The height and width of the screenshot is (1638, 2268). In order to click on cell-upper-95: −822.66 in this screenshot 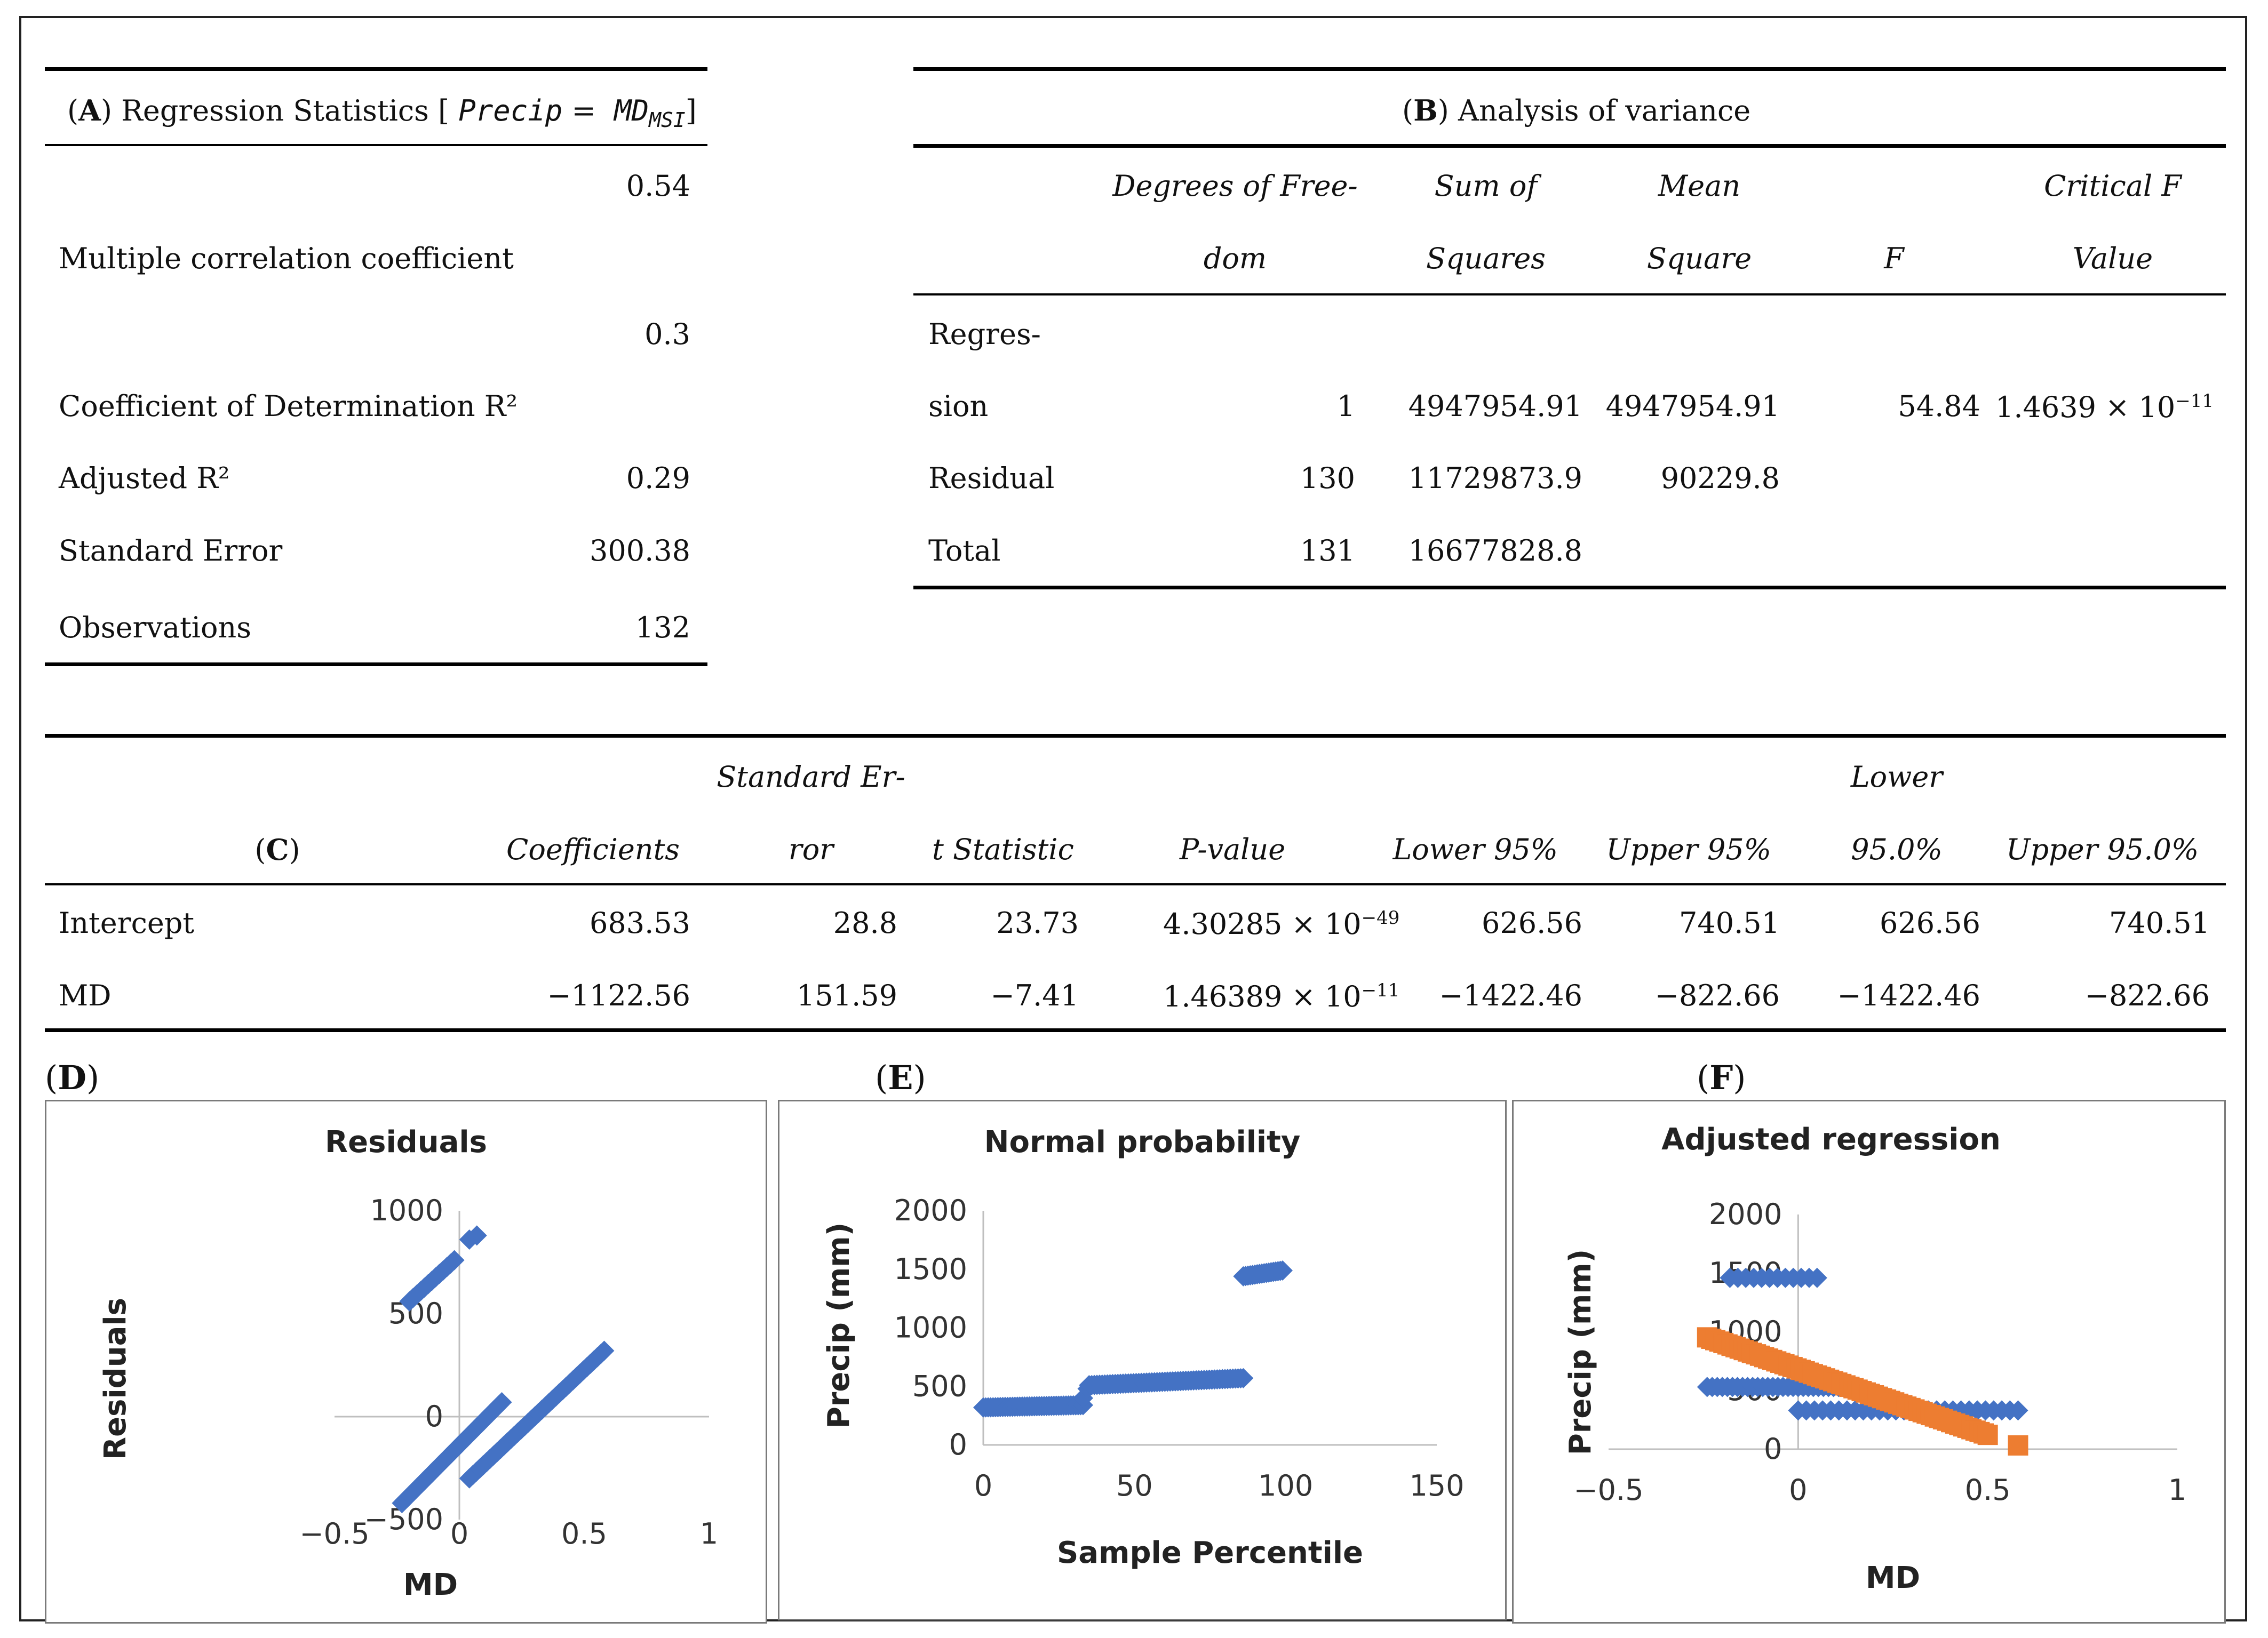, I will do `click(1717, 995)`.